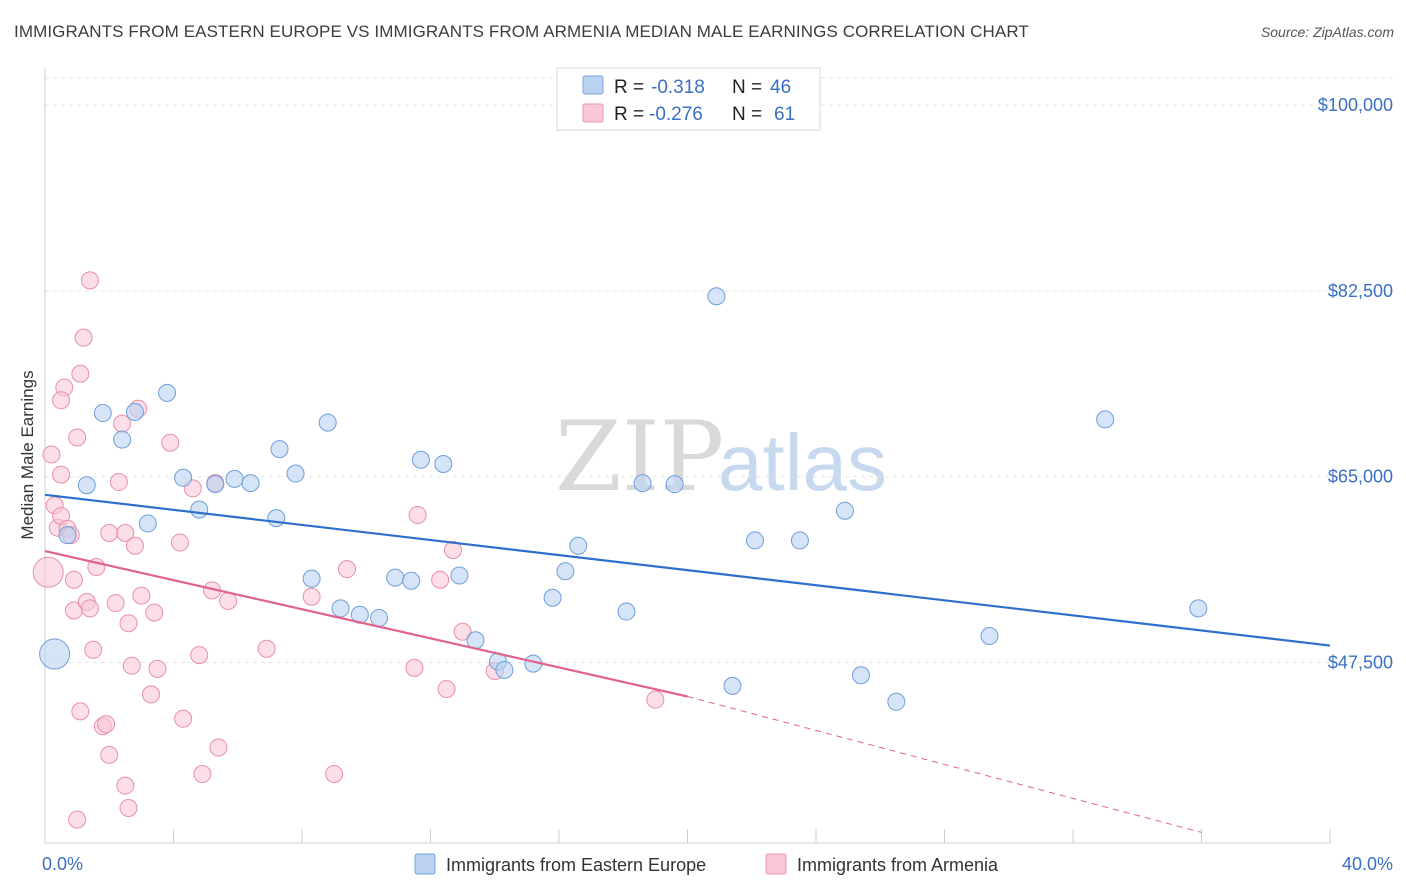 This screenshot has height=892, width=1406. What do you see at coordinates (776, 864) in the screenshot?
I see `series-legend-swatch-armenia` at bounding box center [776, 864].